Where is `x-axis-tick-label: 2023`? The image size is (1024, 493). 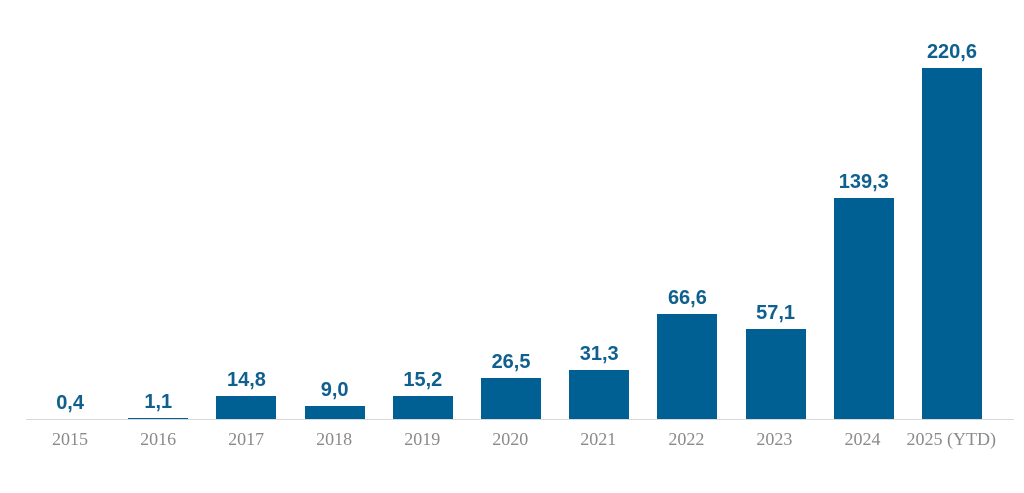 x-axis-tick-label: 2023 is located at coordinates (774, 439).